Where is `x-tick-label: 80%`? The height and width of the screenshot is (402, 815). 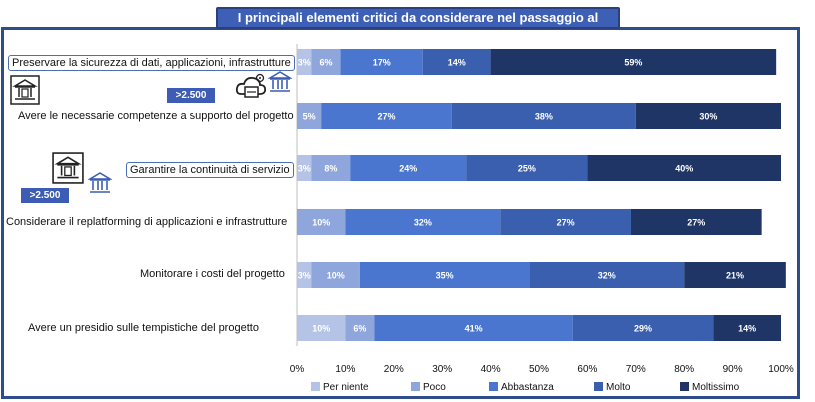
x-tick-label: 80% is located at coordinates (684, 369).